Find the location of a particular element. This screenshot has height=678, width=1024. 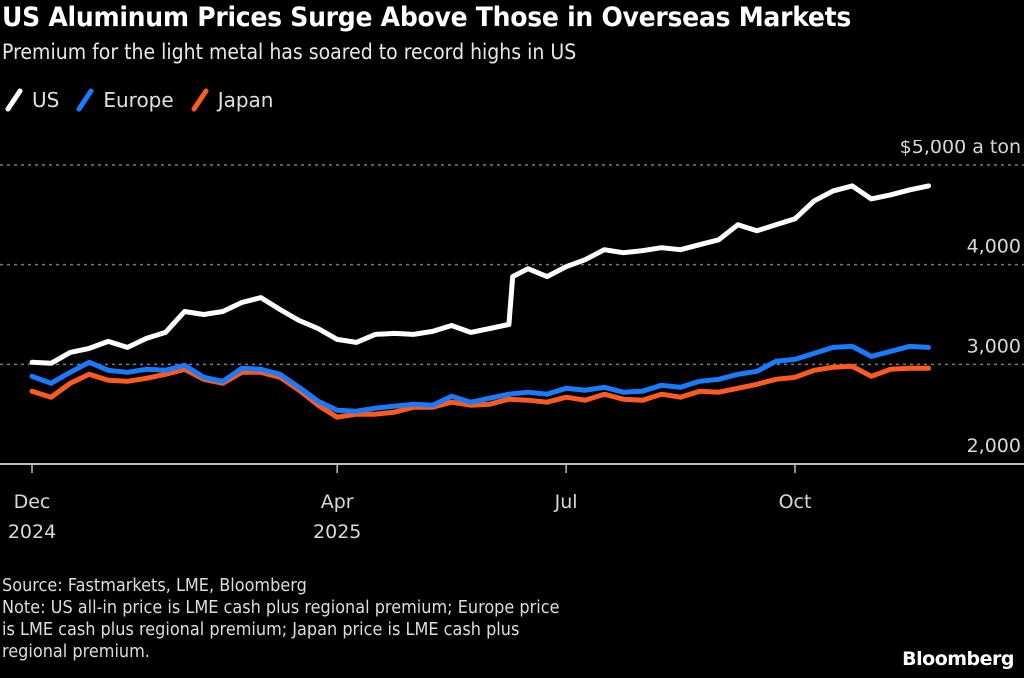

legend-swatch-japan-icon is located at coordinates (200, 100).